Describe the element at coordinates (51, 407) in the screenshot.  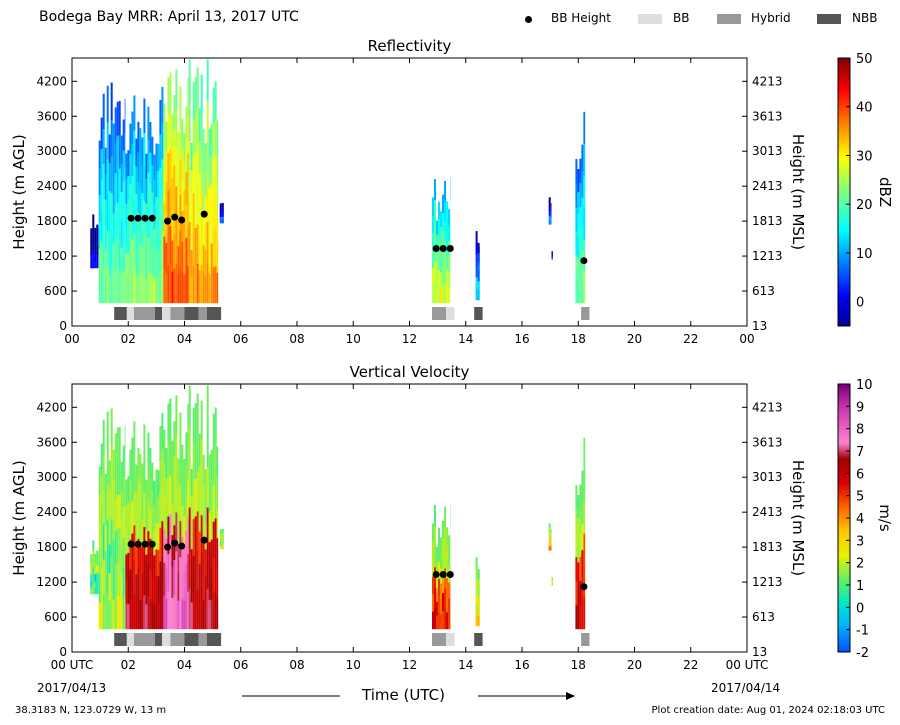
I see `y-tick-label: 4200` at that location.